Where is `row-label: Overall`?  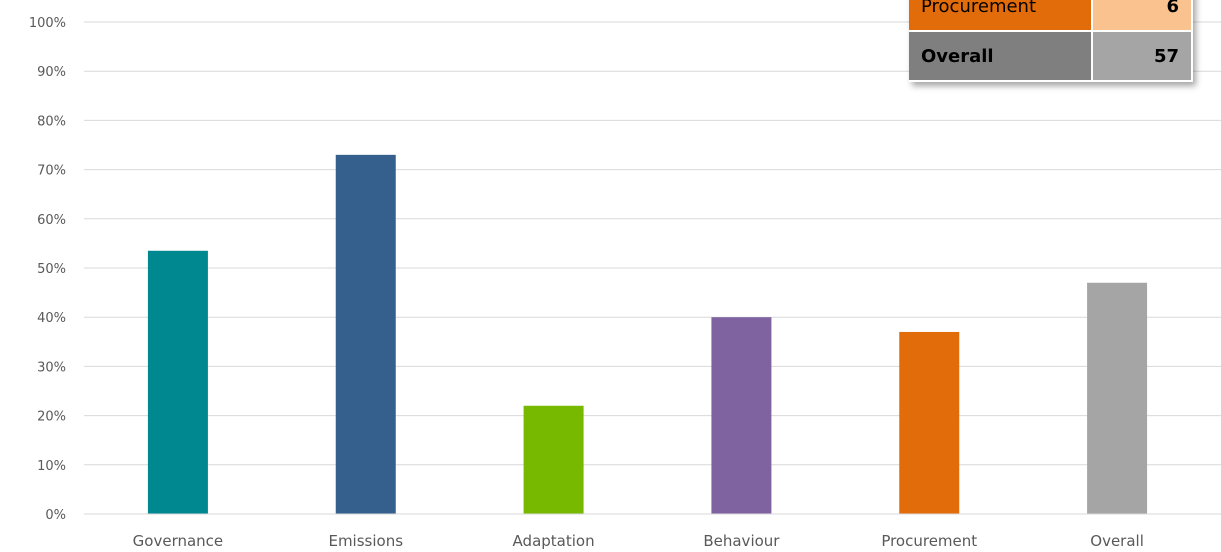
row-label: Overall is located at coordinates (1001, 56).